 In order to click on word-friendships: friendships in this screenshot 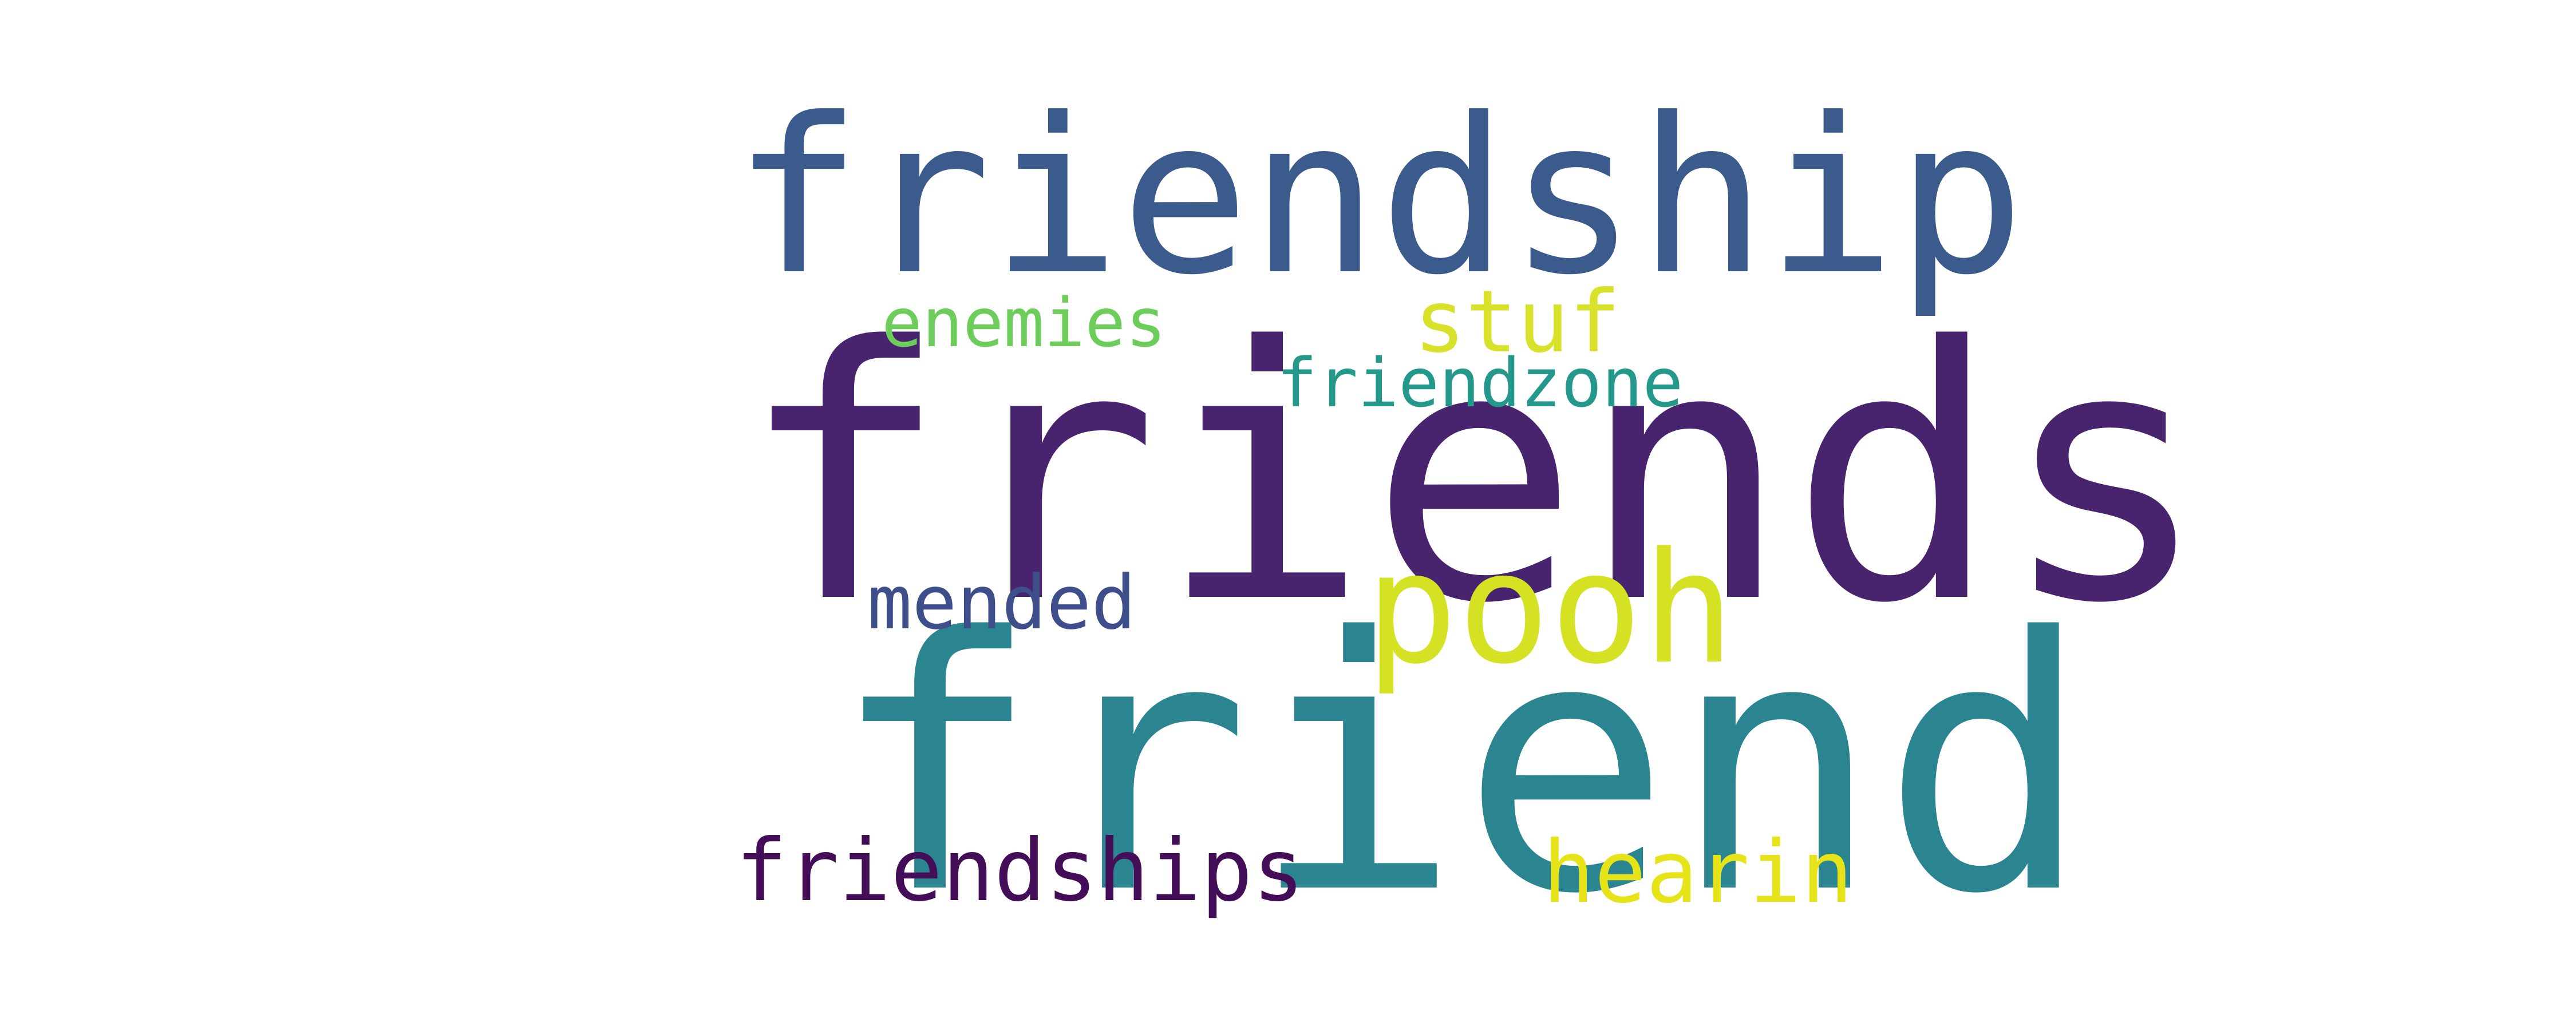, I will do `click(1020, 871)`.